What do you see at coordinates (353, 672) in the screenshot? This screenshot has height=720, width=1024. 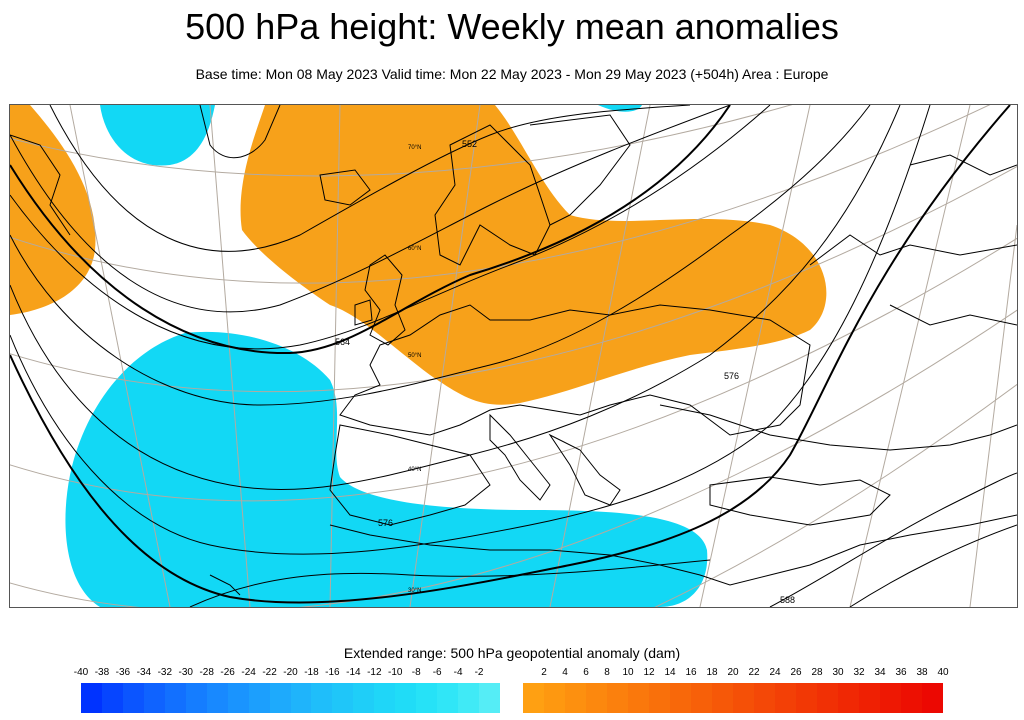 I see `colorbar-tick: -14` at bounding box center [353, 672].